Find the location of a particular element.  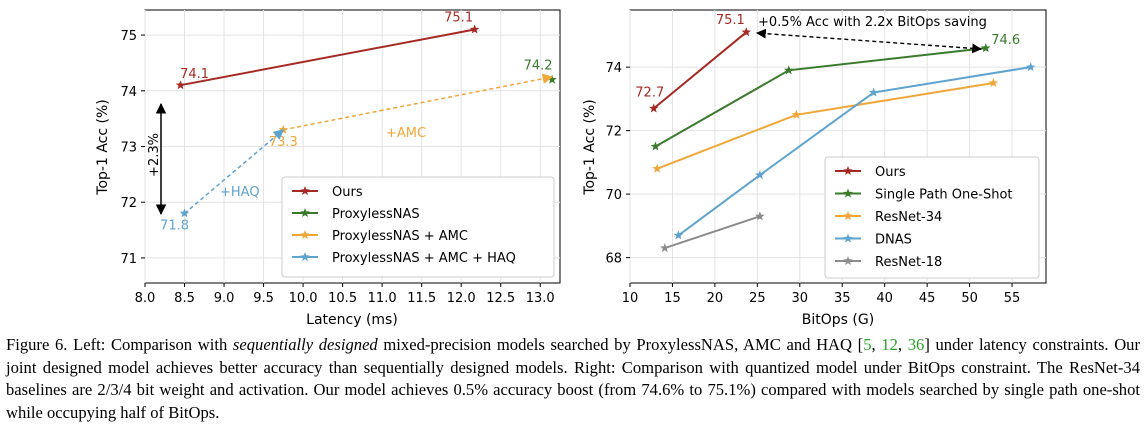

left-legend-box is located at coordinates (418, 227).